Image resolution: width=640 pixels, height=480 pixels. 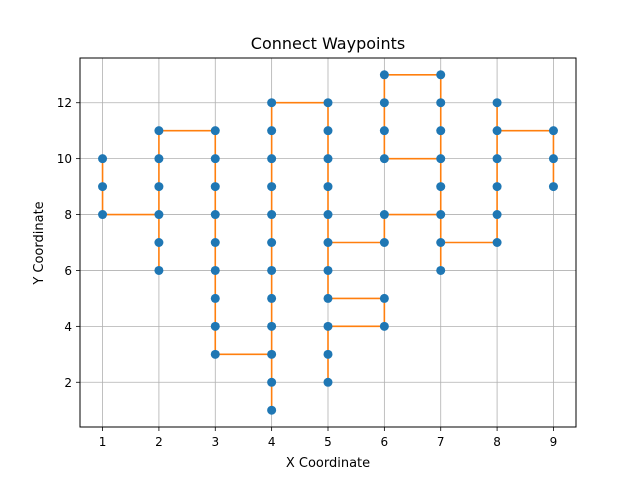 What do you see at coordinates (328, 442) in the screenshot?
I see `x-tick-label: 5` at bounding box center [328, 442].